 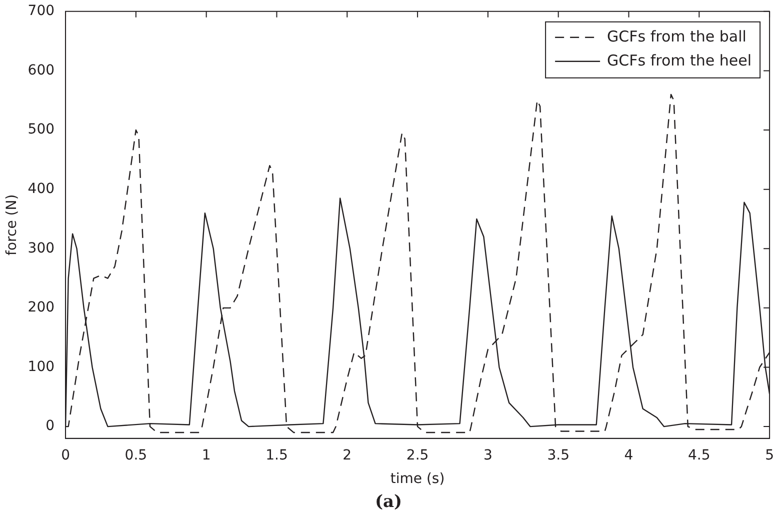 What do you see at coordinates (389, 502) in the screenshot?
I see `text: (a)` at bounding box center [389, 502].